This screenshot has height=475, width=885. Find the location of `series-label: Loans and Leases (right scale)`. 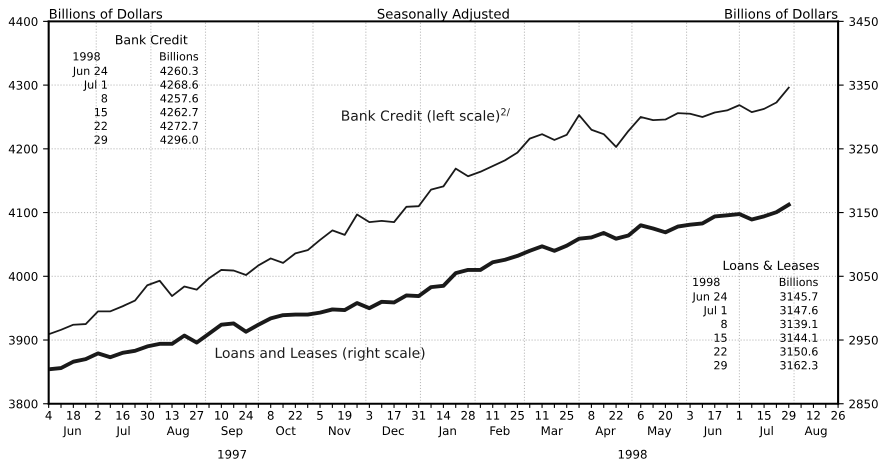

series-label: Loans and Leases (right scale) is located at coordinates (320, 354).